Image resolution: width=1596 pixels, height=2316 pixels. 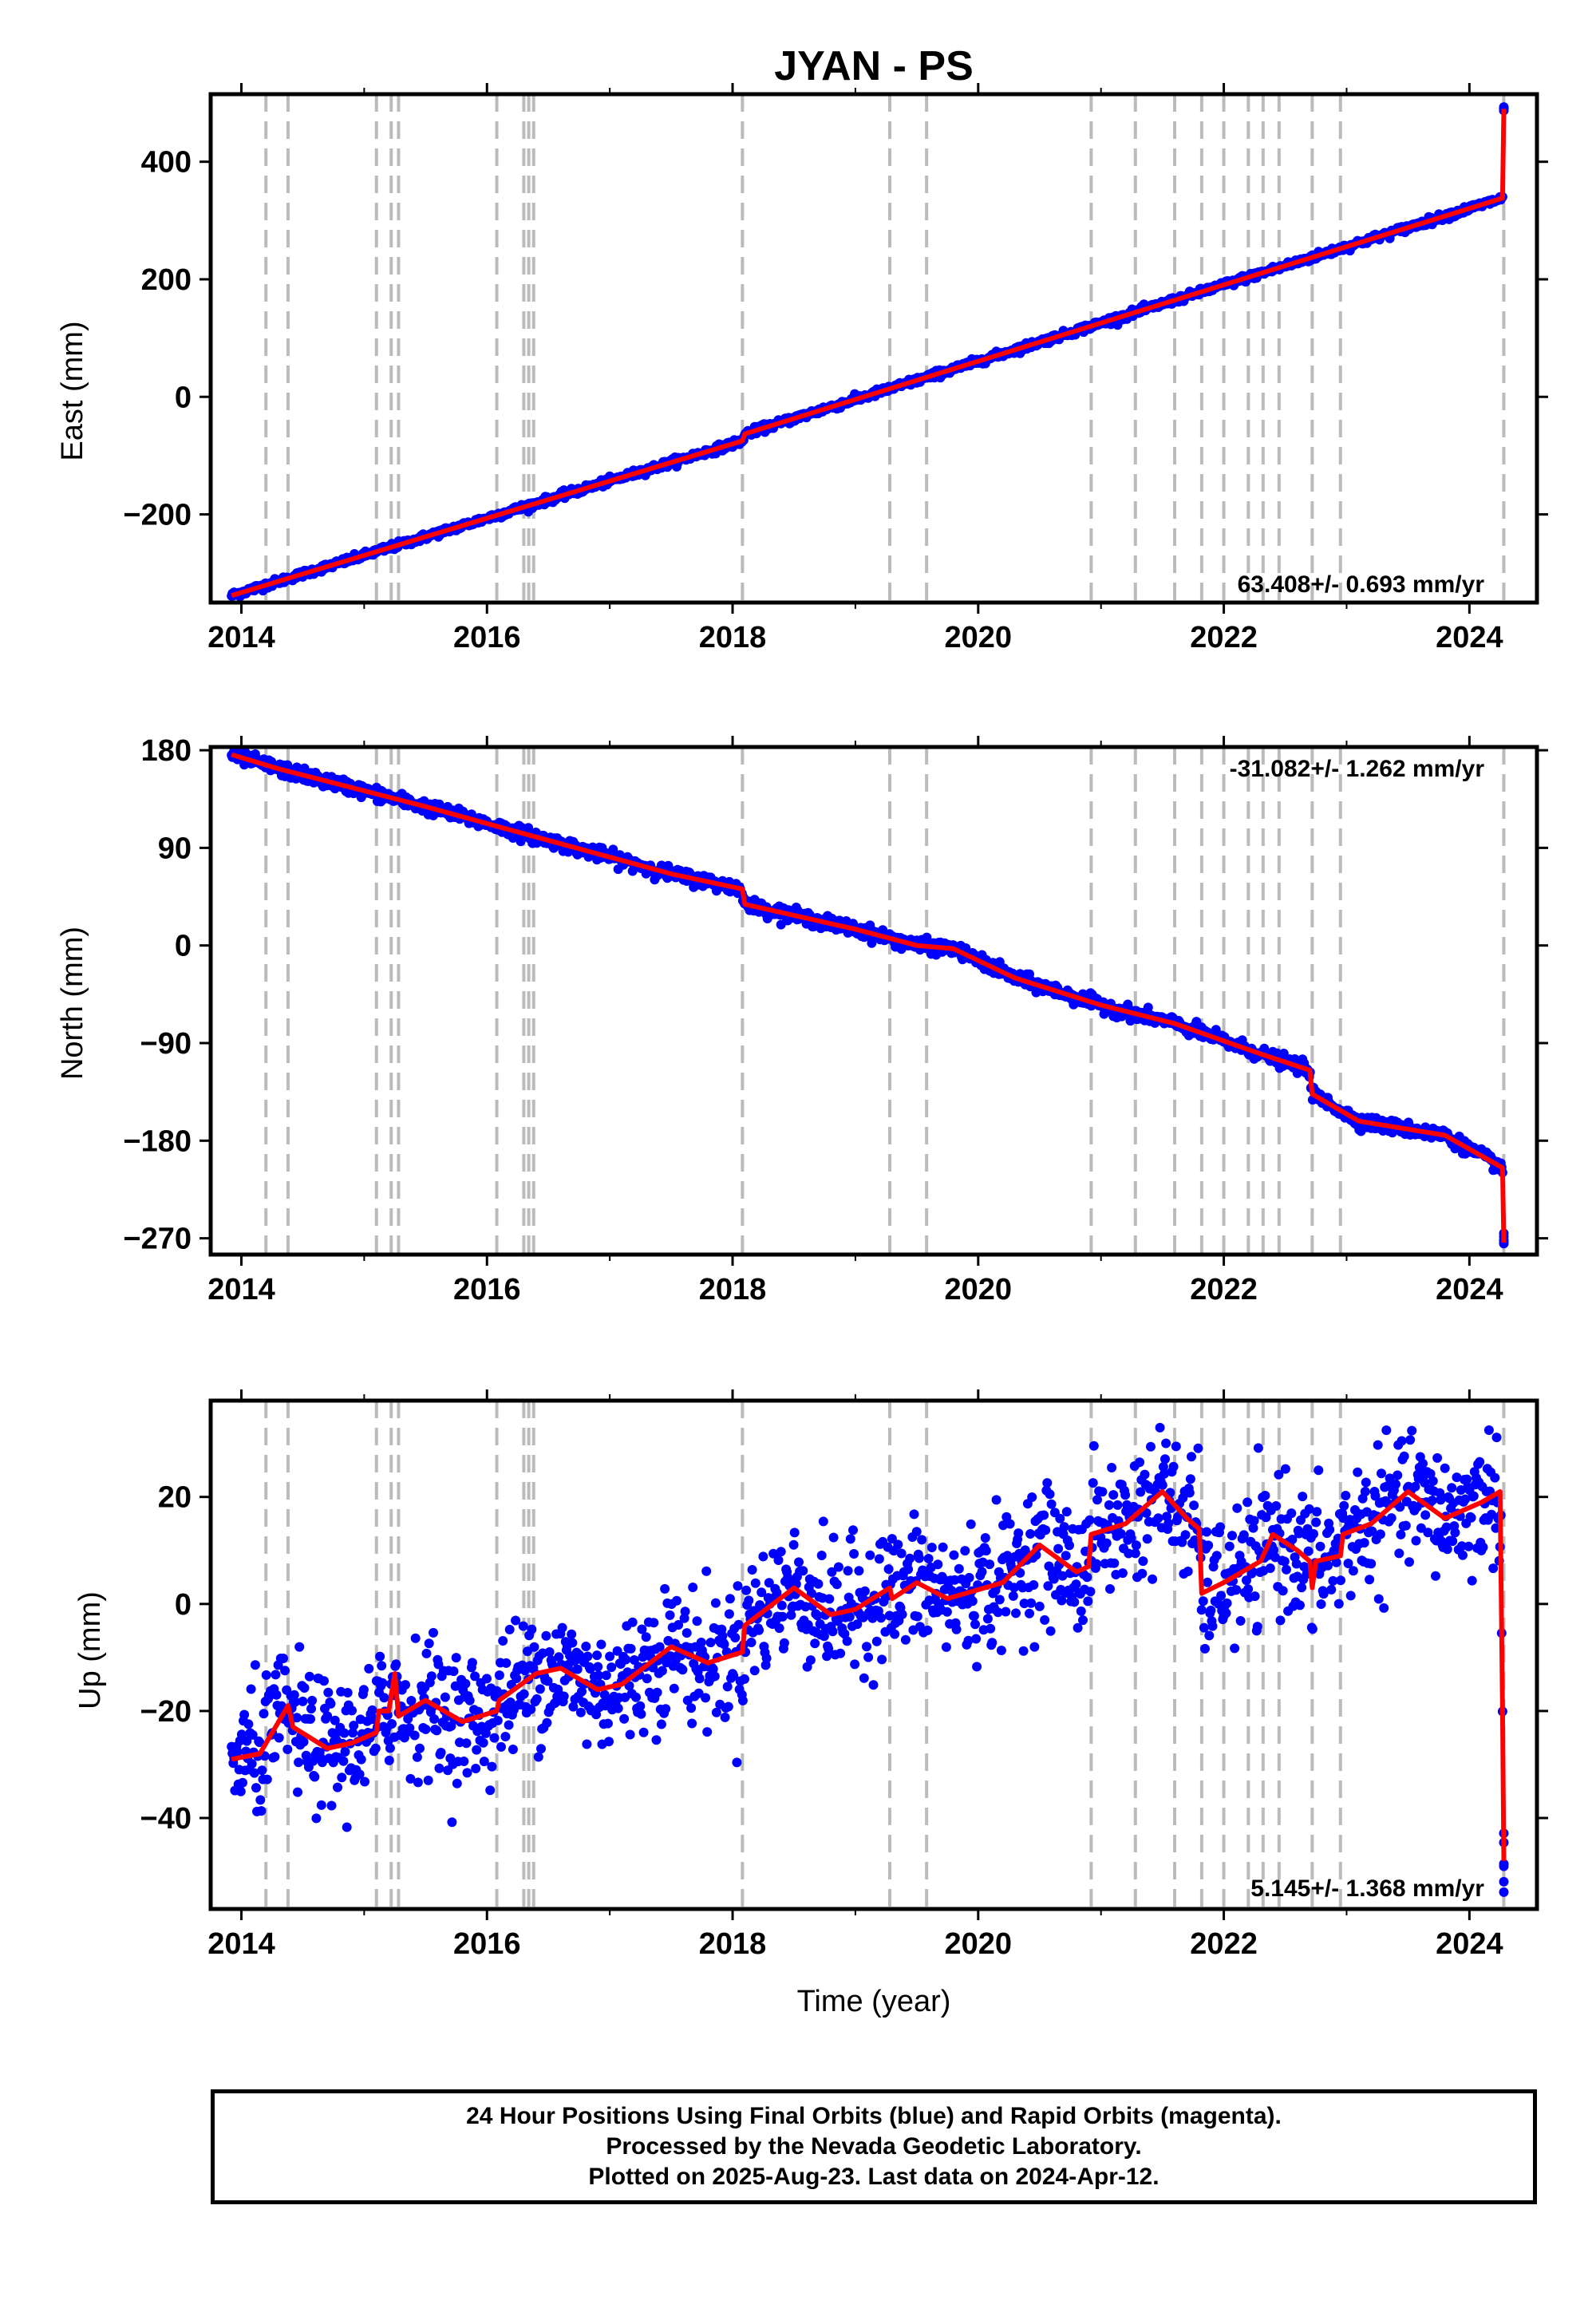 What do you see at coordinates (157, 1141) in the screenshot?
I see `north-ytick-label: −180` at bounding box center [157, 1141].